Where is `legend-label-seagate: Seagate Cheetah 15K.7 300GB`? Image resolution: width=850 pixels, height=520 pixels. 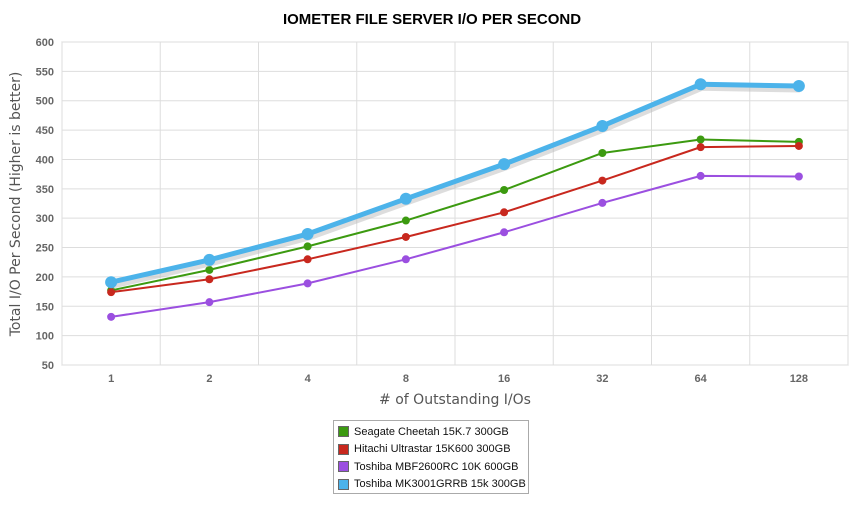
legend-label-seagate: Seagate Cheetah 15K.7 300GB is located at coordinates (431, 431).